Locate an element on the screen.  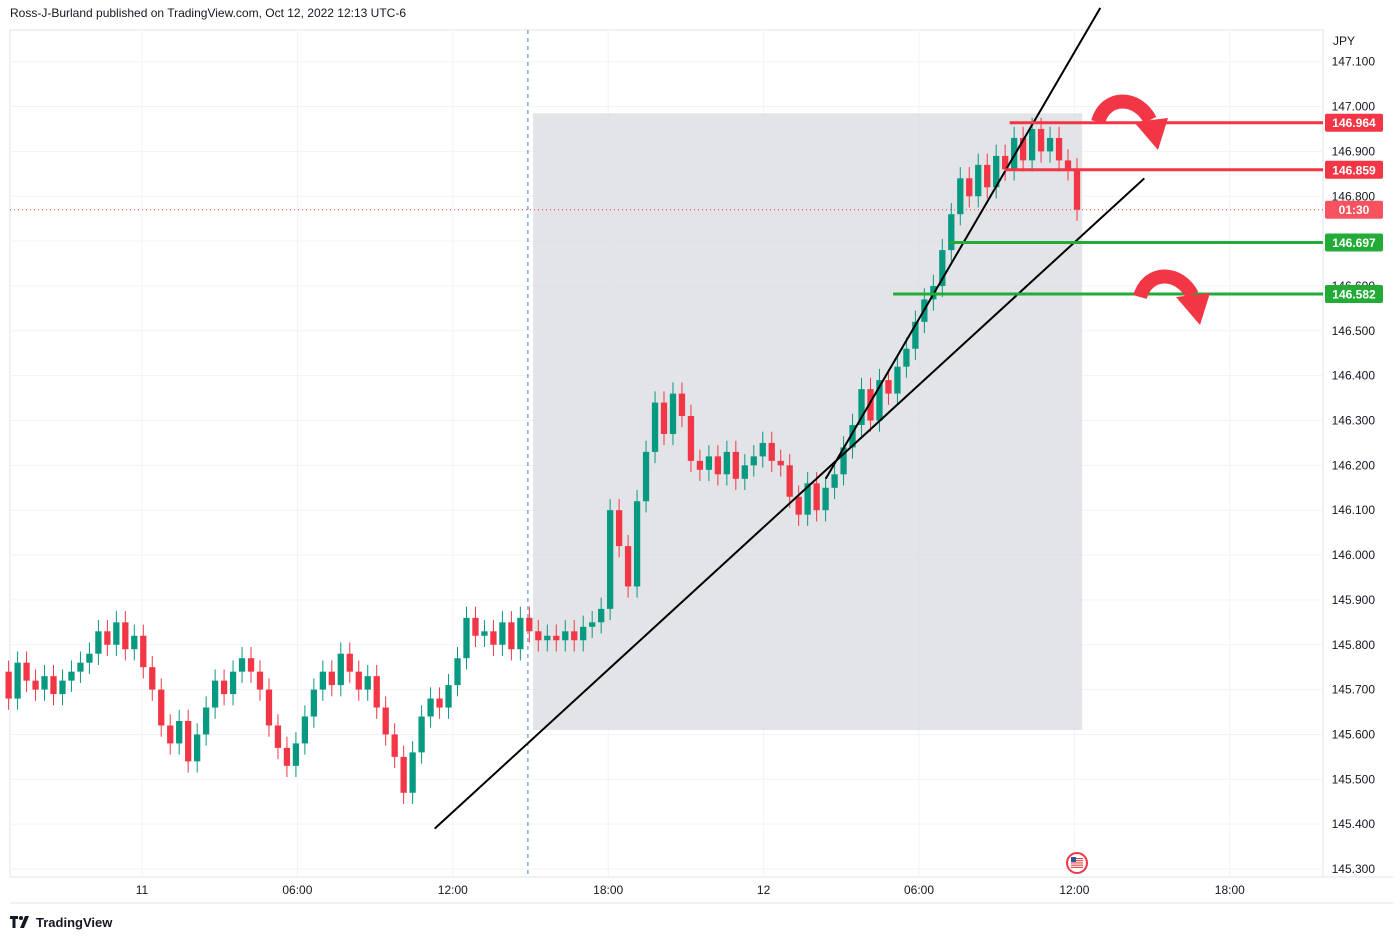
price-label-text: 146.697 is located at coordinates (1354, 243).